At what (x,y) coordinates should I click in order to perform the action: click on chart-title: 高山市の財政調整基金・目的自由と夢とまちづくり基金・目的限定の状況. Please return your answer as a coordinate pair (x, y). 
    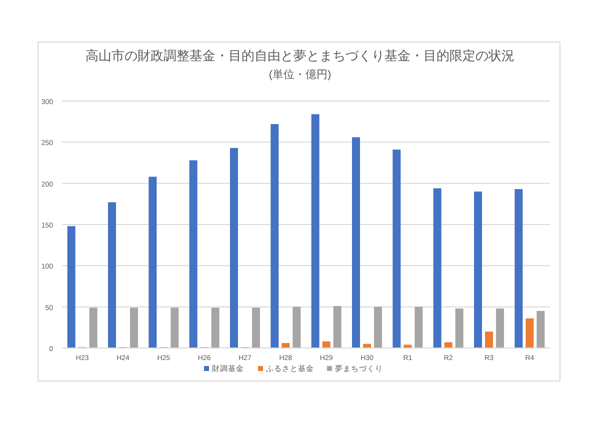
    Looking at the image, I should click on (300, 55).